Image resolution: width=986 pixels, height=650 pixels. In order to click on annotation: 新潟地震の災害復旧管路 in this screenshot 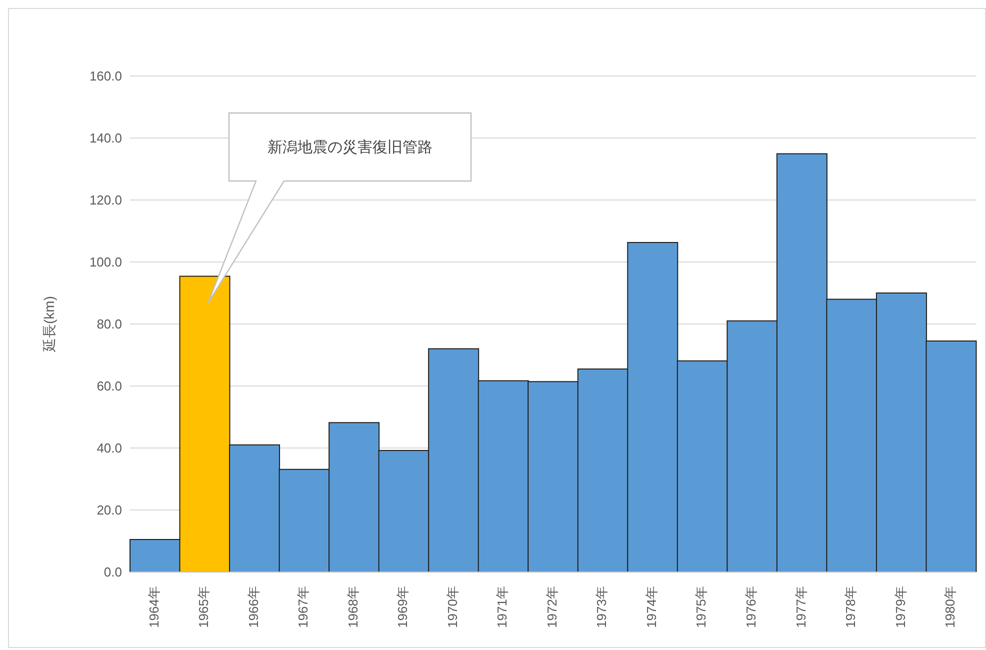, I will do `click(350, 148)`.